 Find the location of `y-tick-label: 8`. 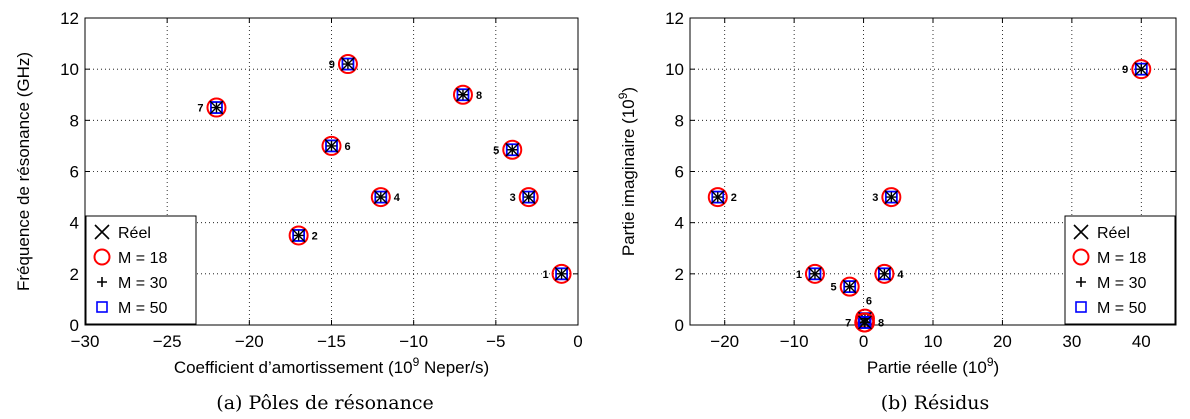

y-tick-label: 8 is located at coordinates (74, 120).